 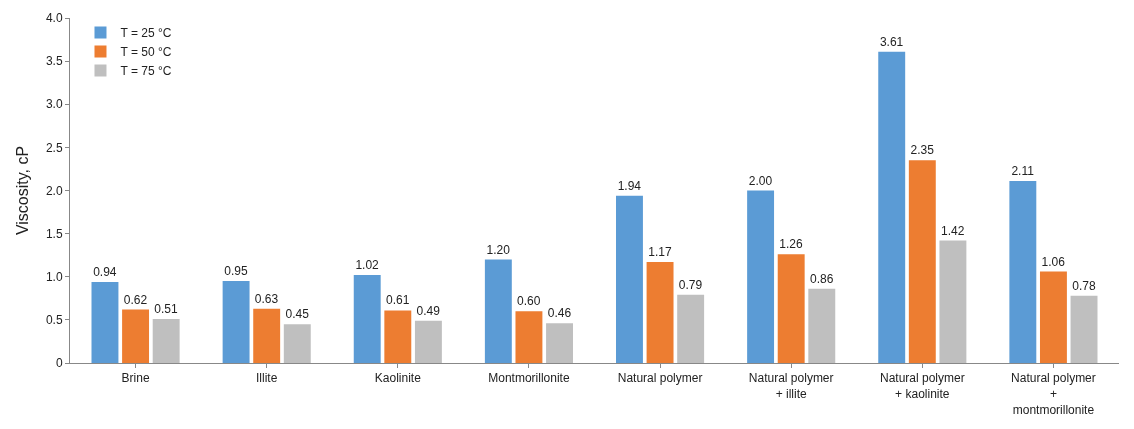 I want to click on data-label: 1.20, so click(x=498, y=249).